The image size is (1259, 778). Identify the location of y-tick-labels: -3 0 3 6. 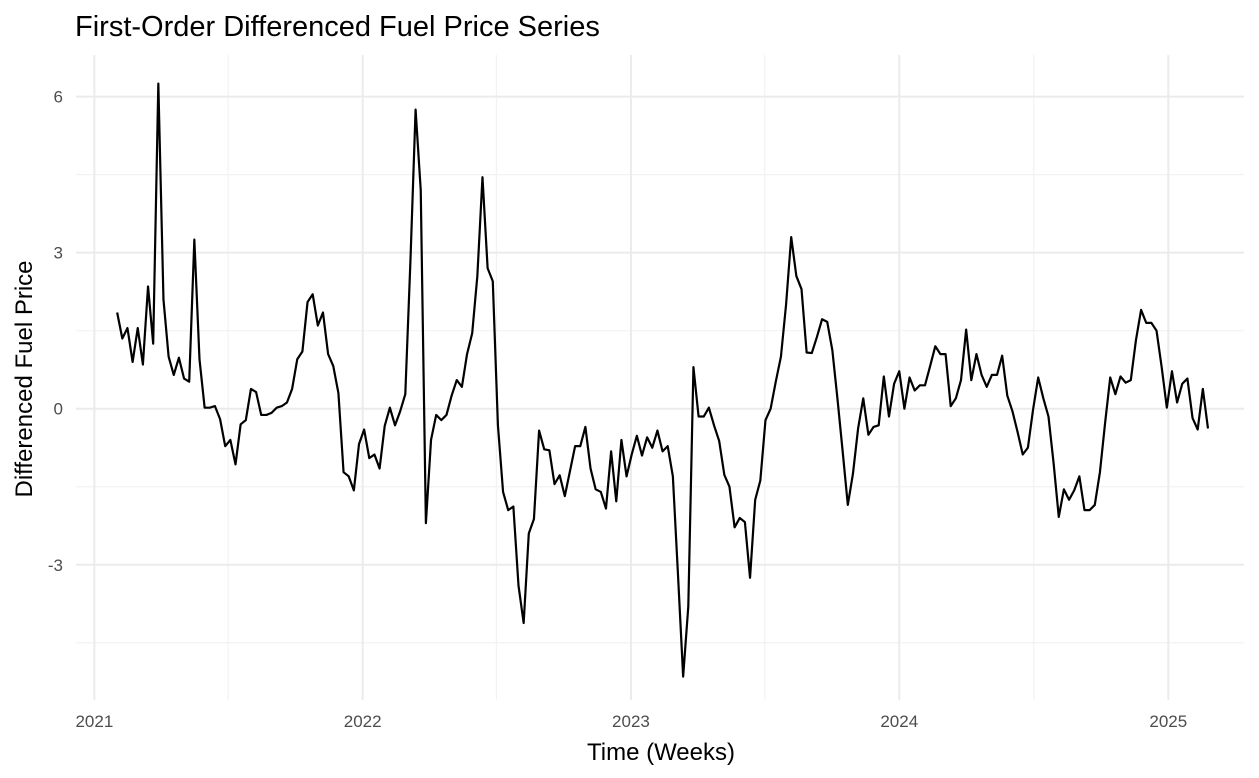
(55, 331).